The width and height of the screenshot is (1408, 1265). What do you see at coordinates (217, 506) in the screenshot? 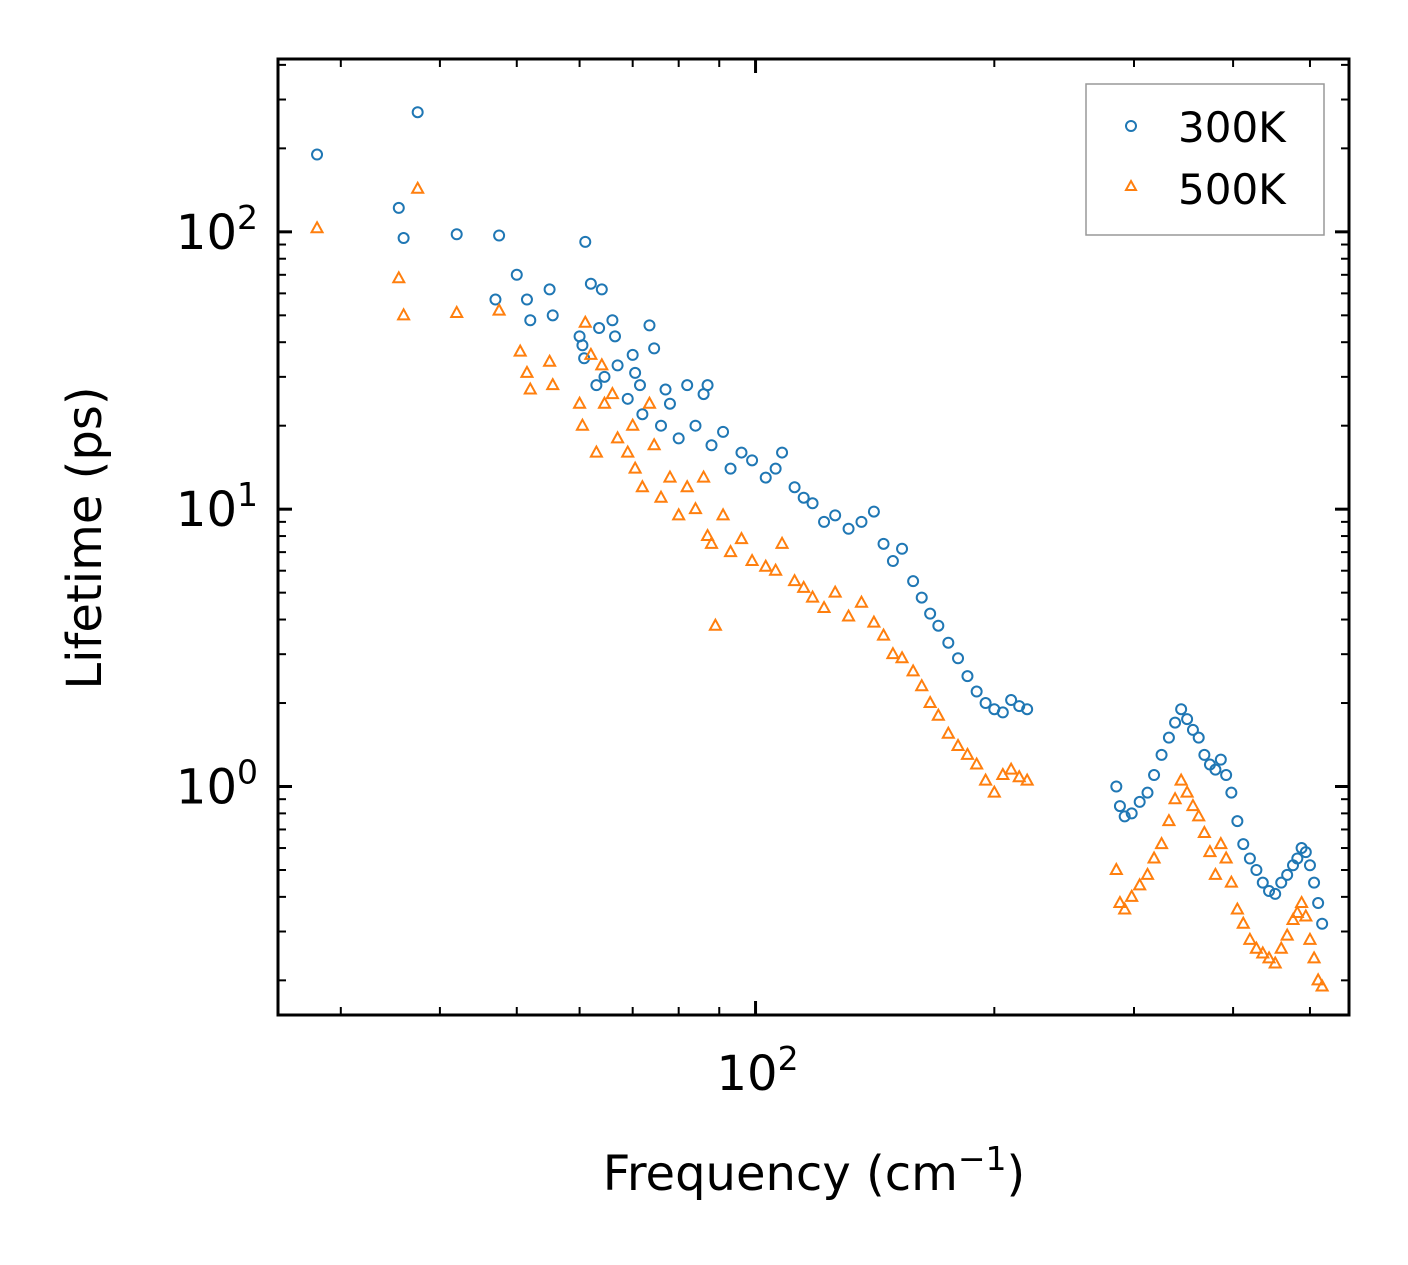
I see `y-tick-label: 10¹` at bounding box center [217, 506].